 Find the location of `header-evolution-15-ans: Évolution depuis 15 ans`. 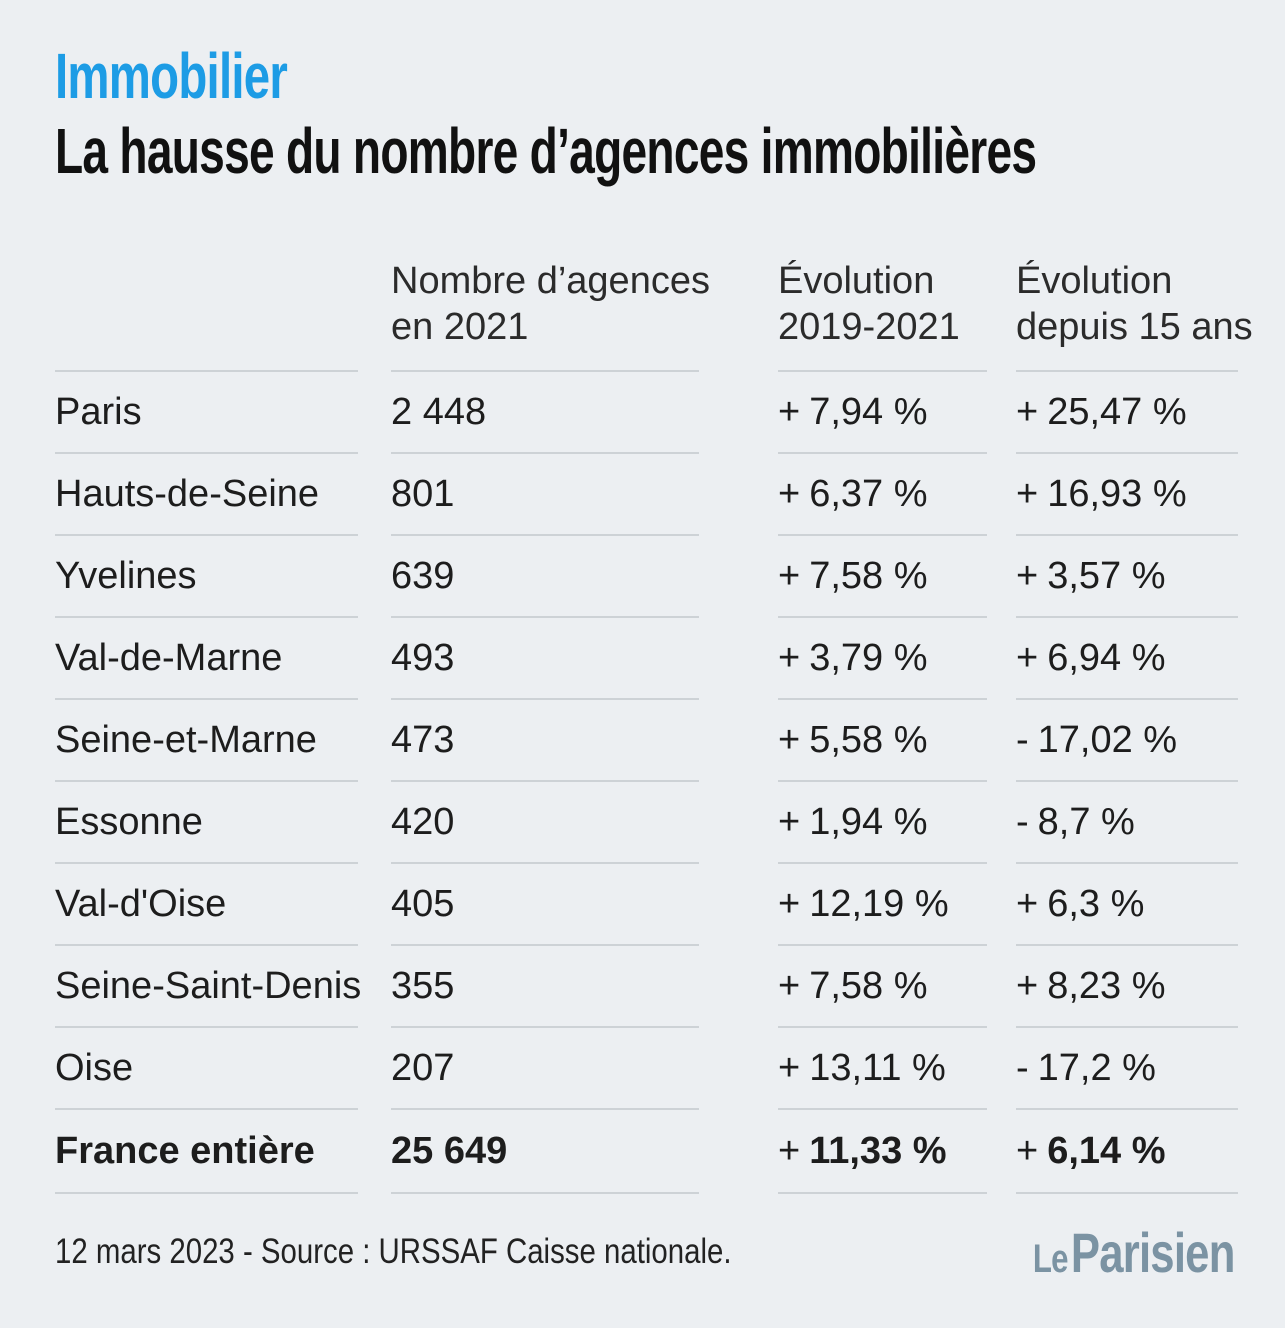

header-evolution-15-ans: Évolution depuis 15 ans is located at coordinates (1134, 302).